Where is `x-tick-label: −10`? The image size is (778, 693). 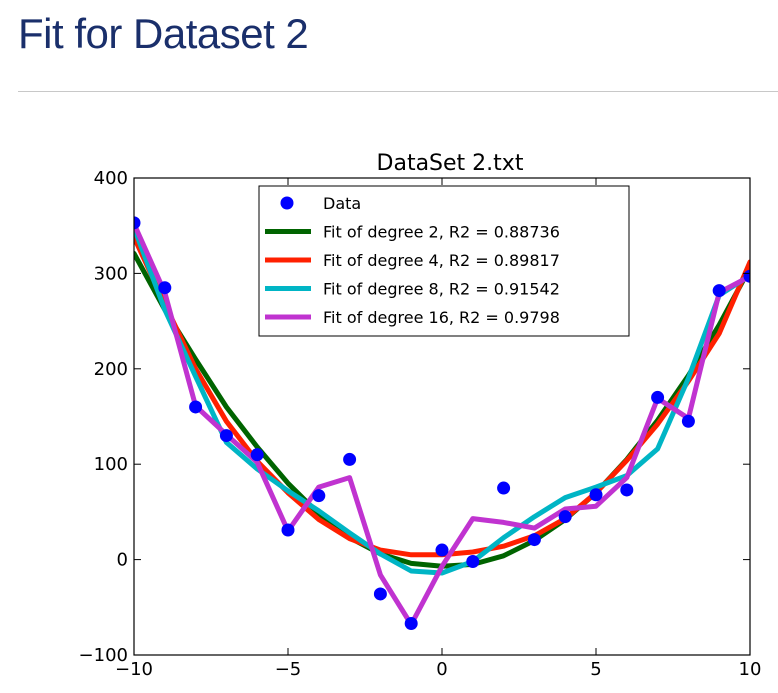 x-tick-label: −10 is located at coordinates (134, 669).